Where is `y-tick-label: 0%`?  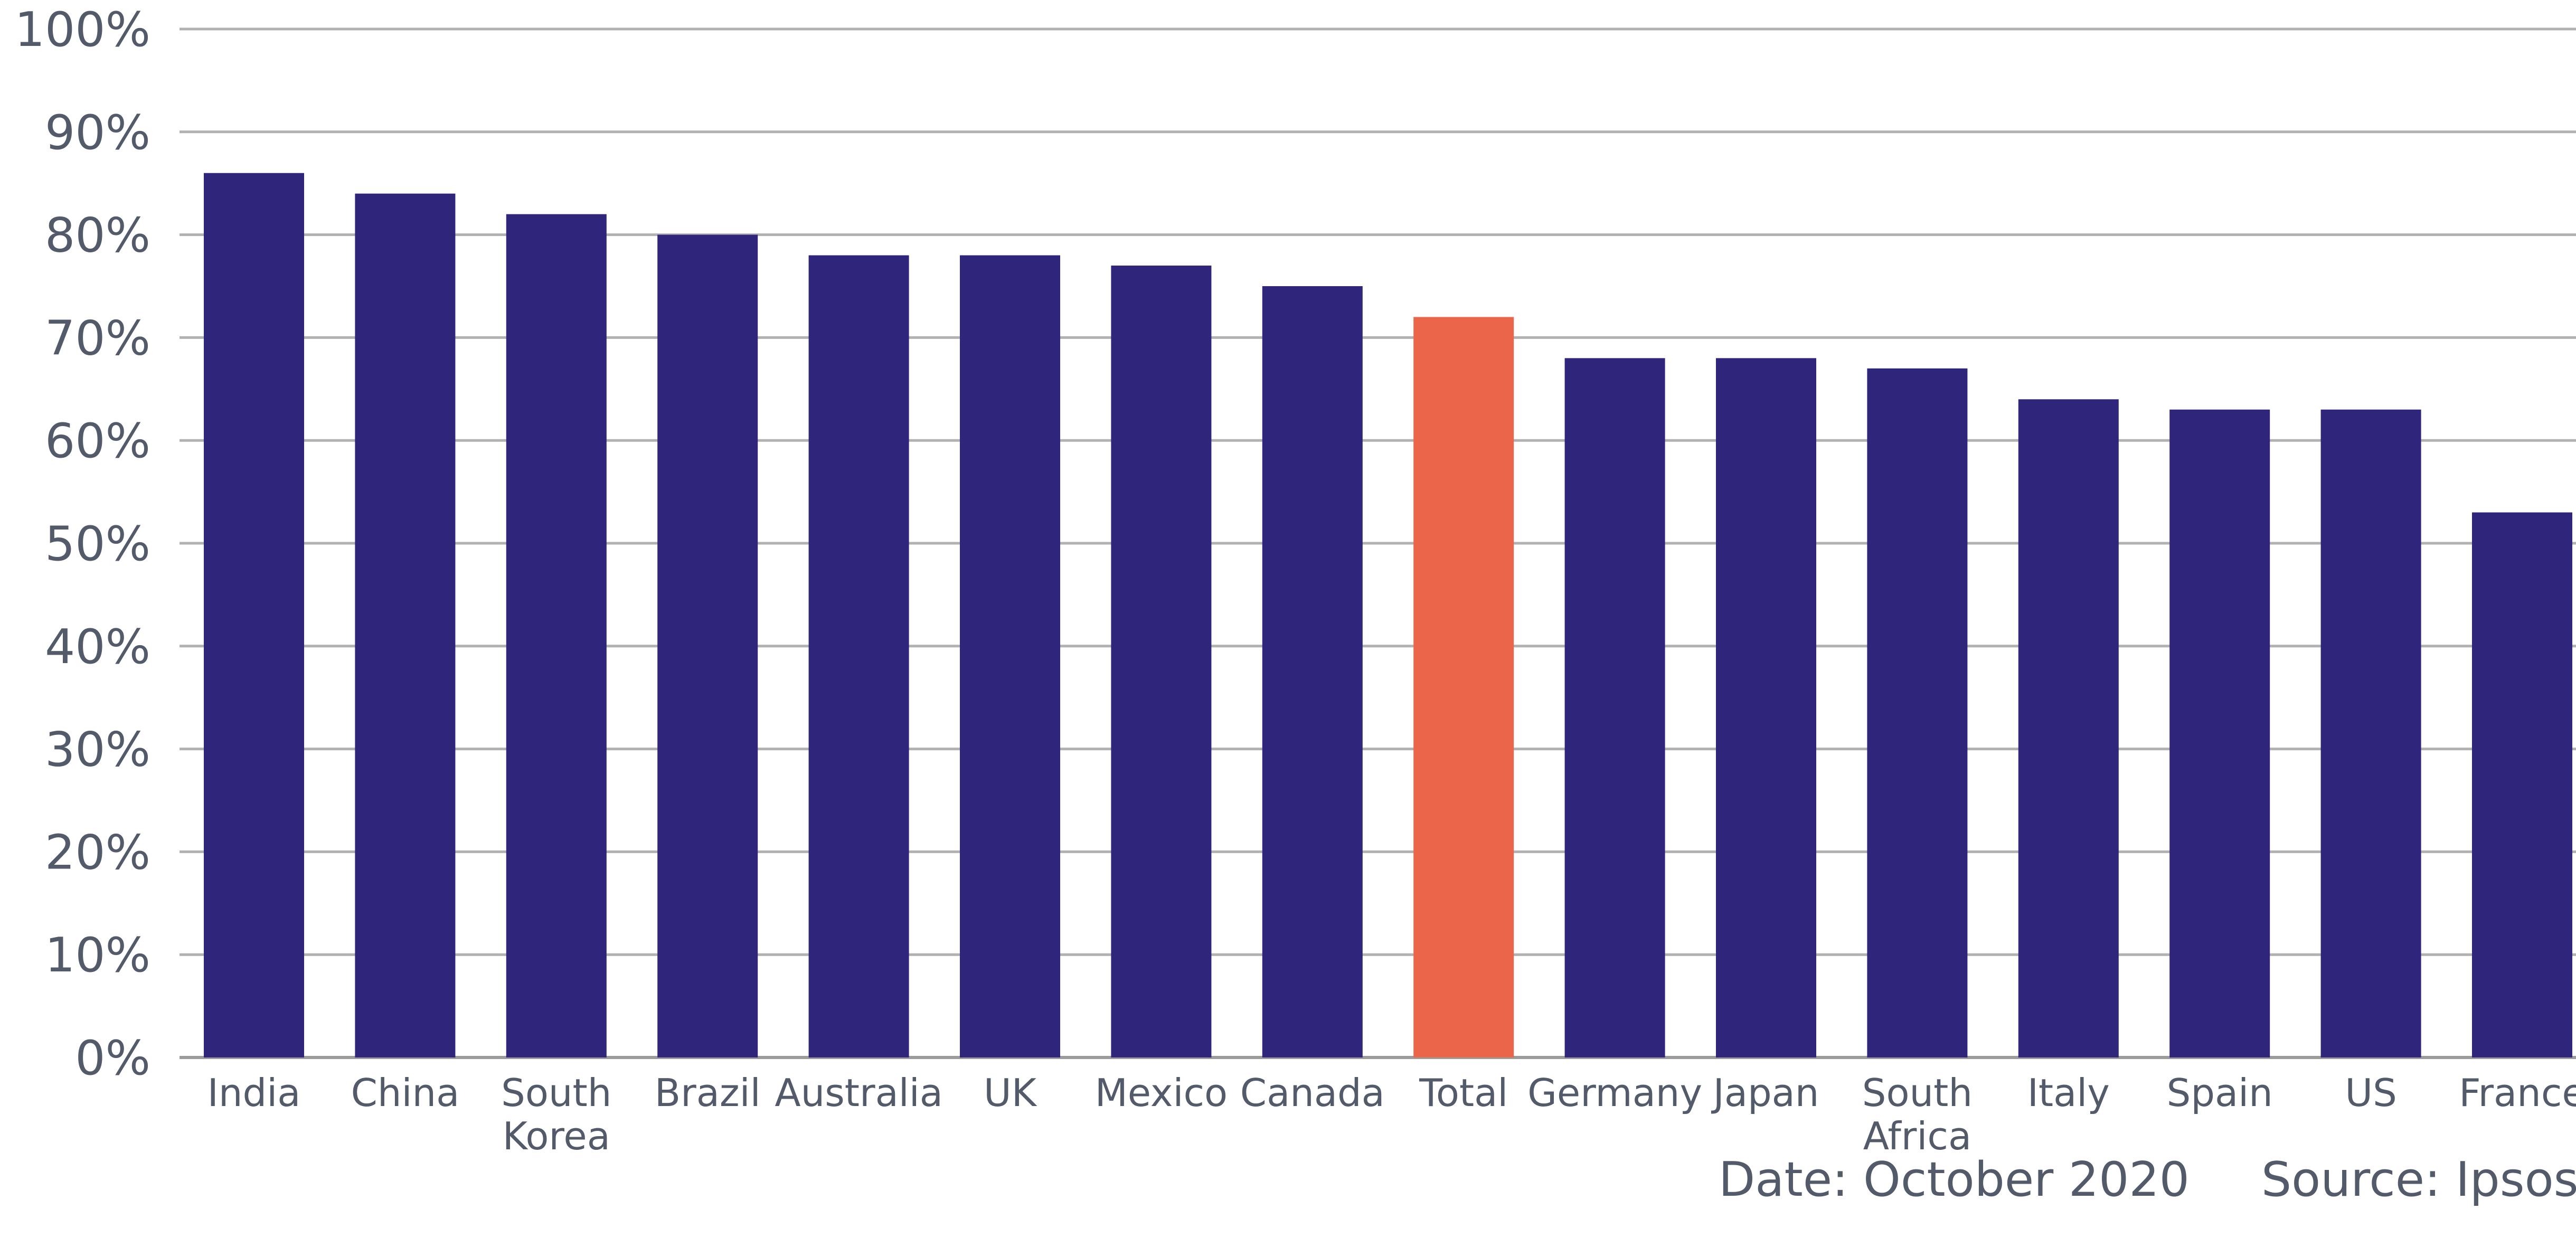
y-tick-label: 0% is located at coordinates (112, 1058).